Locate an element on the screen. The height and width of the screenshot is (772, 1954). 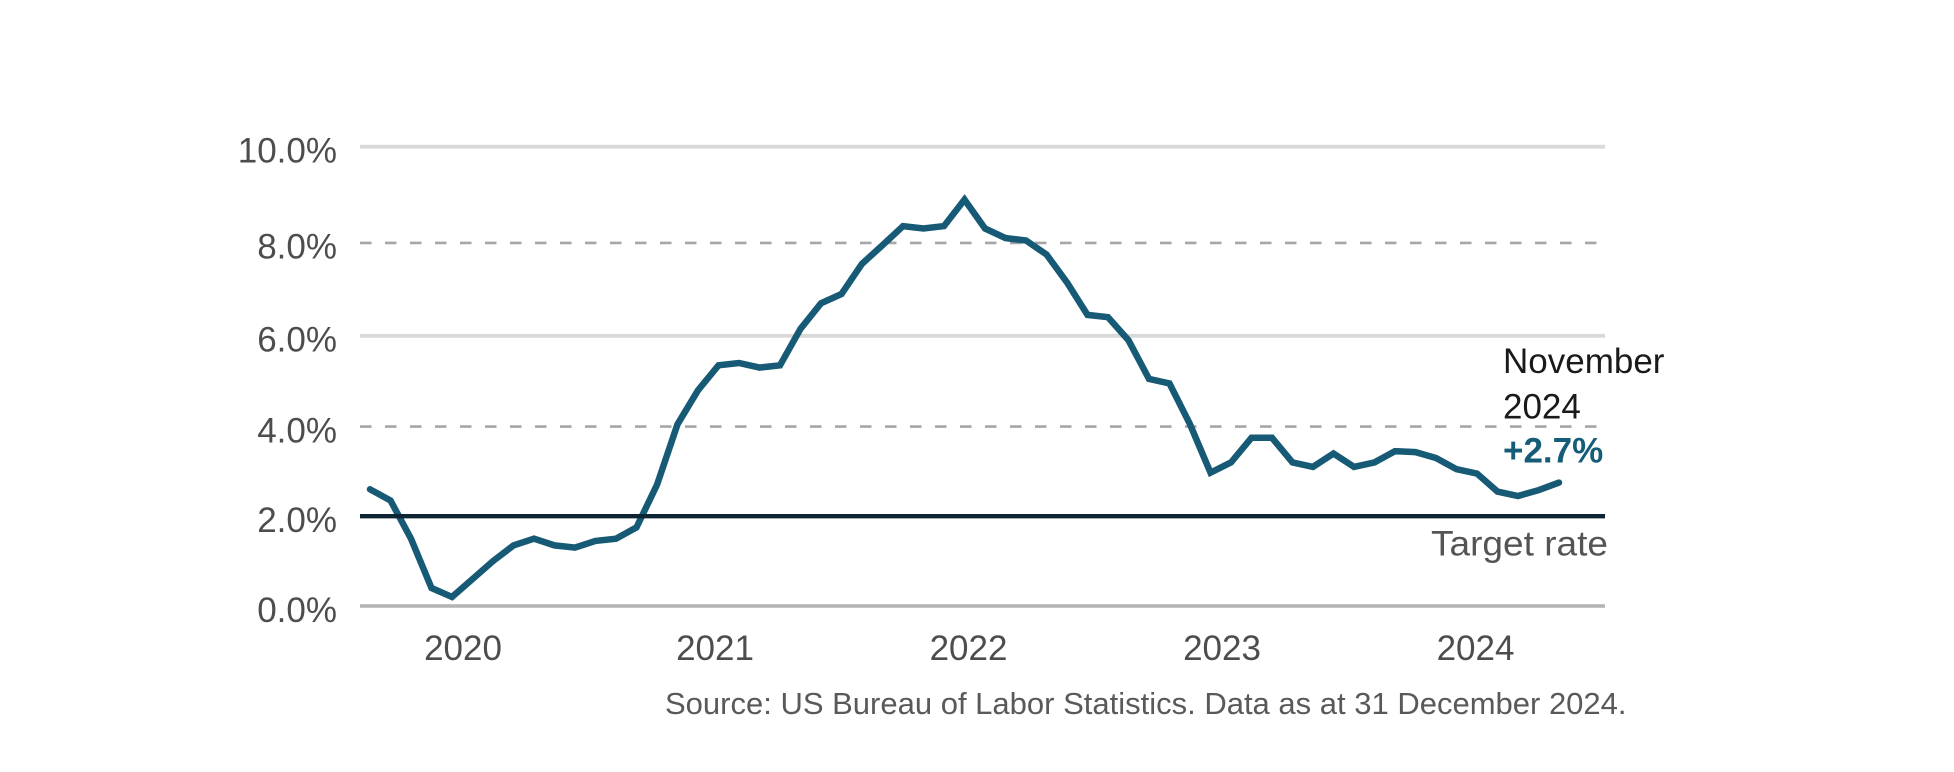
svg-text: 4.0% is located at coordinates (297, 430).